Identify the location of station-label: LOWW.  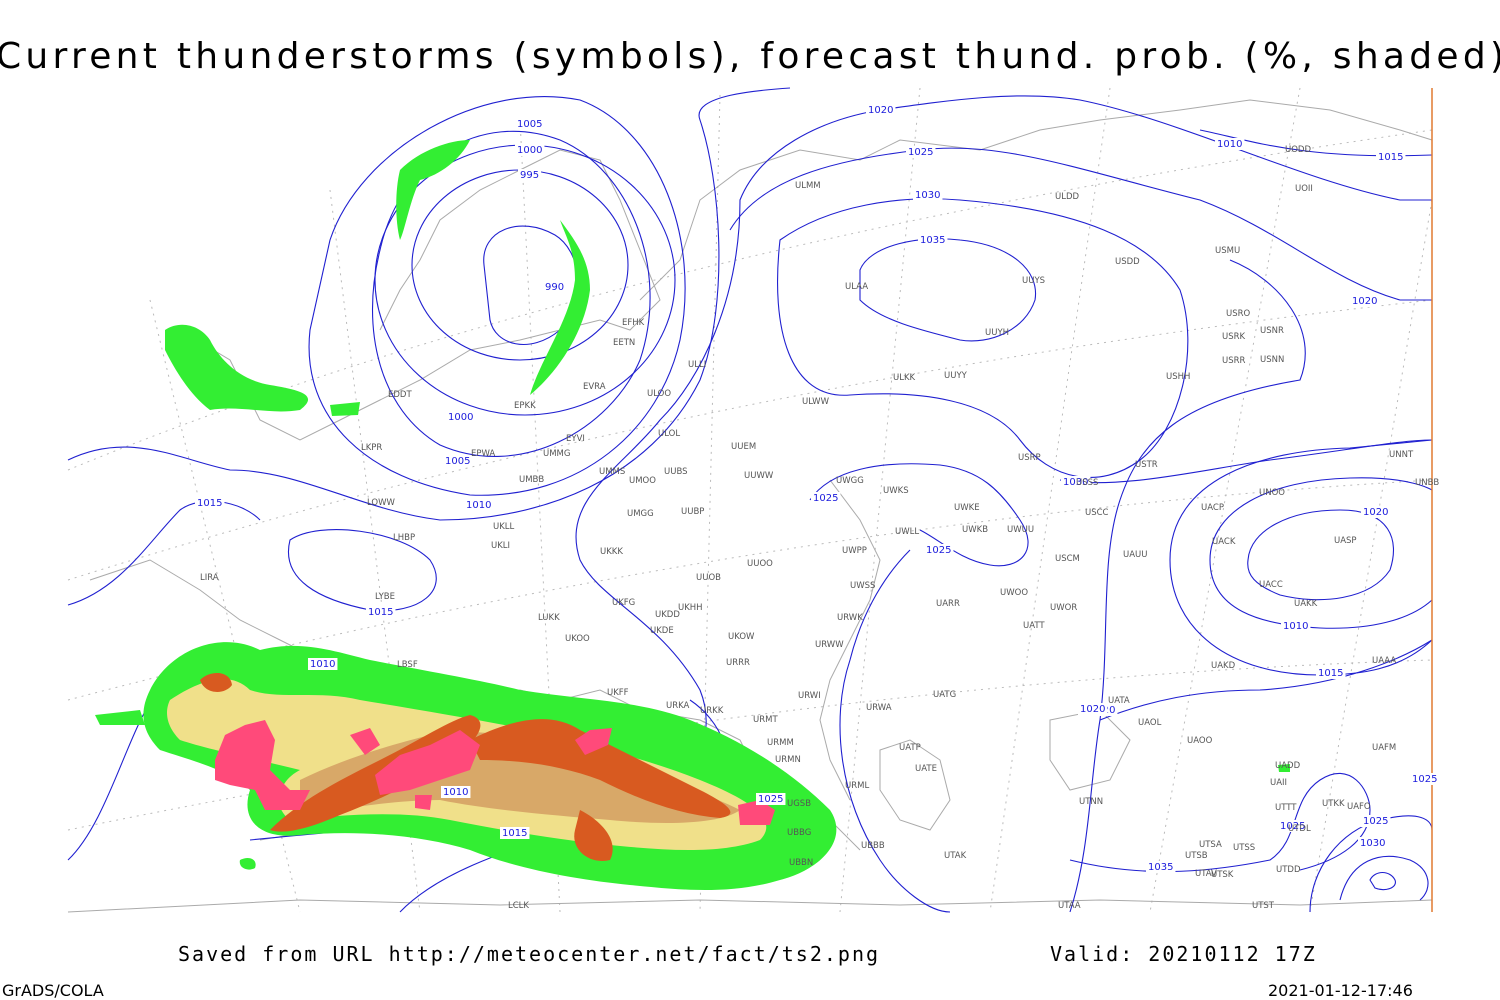
(381, 503).